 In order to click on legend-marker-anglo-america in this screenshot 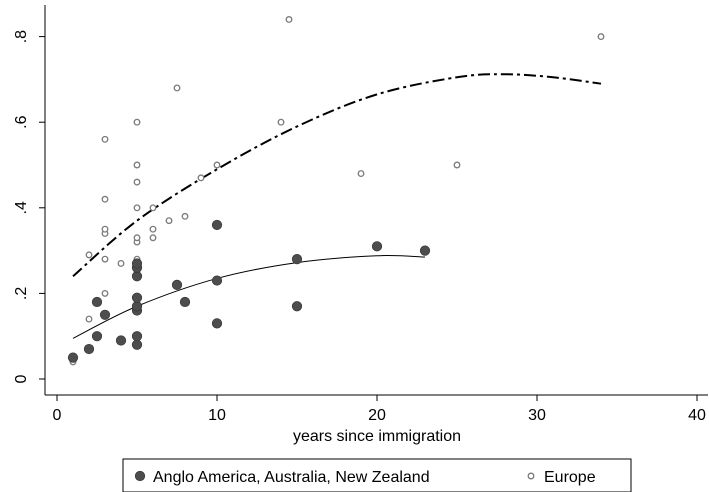, I will do `click(140, 476)`.